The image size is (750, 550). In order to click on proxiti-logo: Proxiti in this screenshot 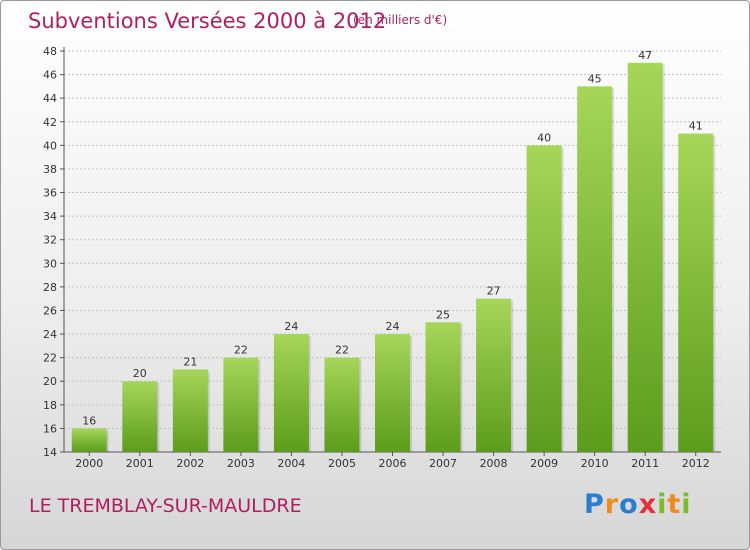, I will do `click(638, 504)`.